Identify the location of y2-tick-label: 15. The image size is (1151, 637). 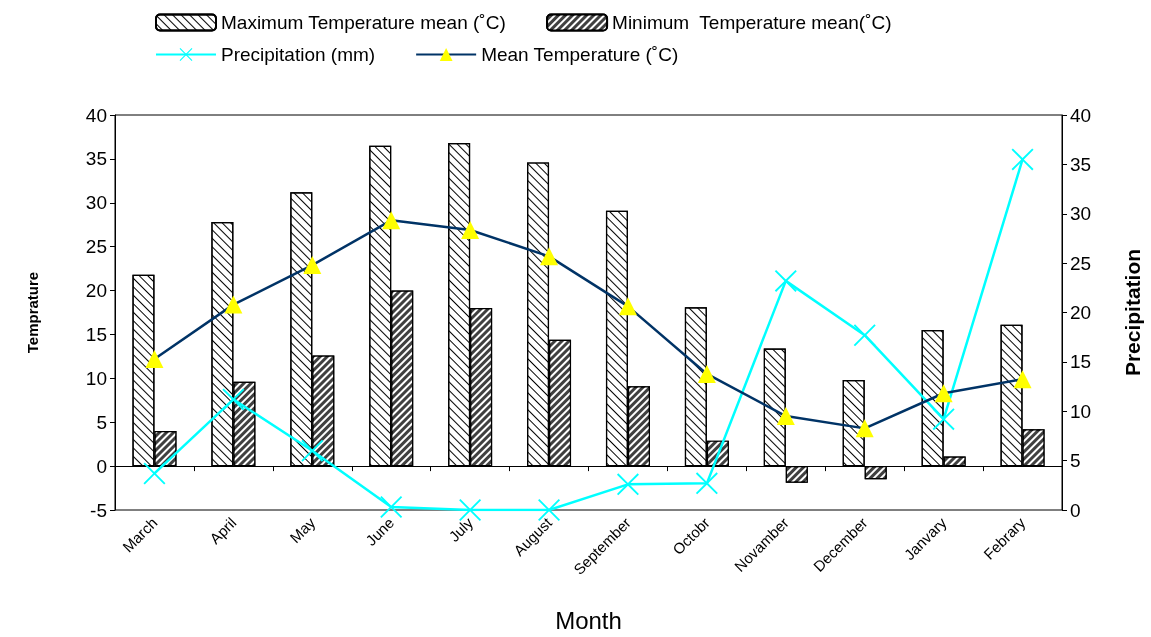
(1081, 362).